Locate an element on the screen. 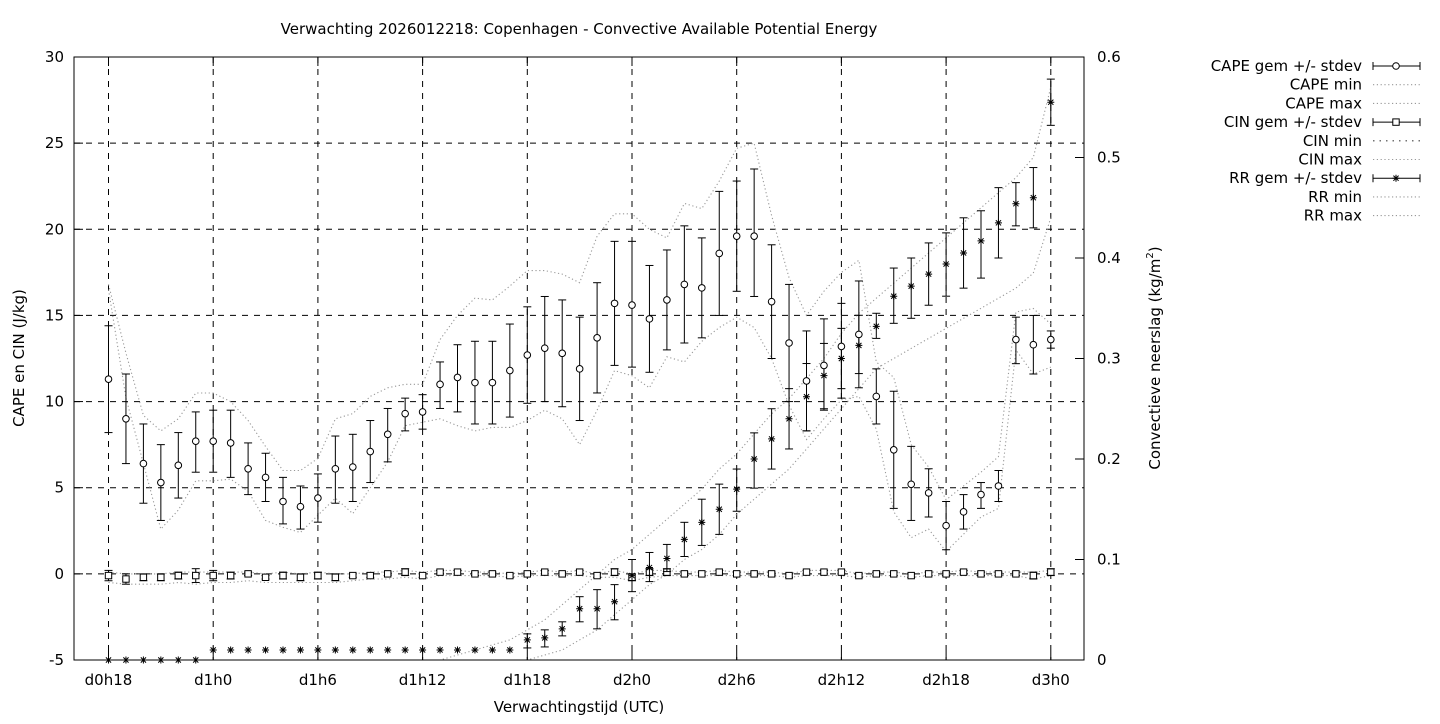 This screenshot has width=1440, height=724. legend-label: CIN max is located at coordinates (1330, 160).